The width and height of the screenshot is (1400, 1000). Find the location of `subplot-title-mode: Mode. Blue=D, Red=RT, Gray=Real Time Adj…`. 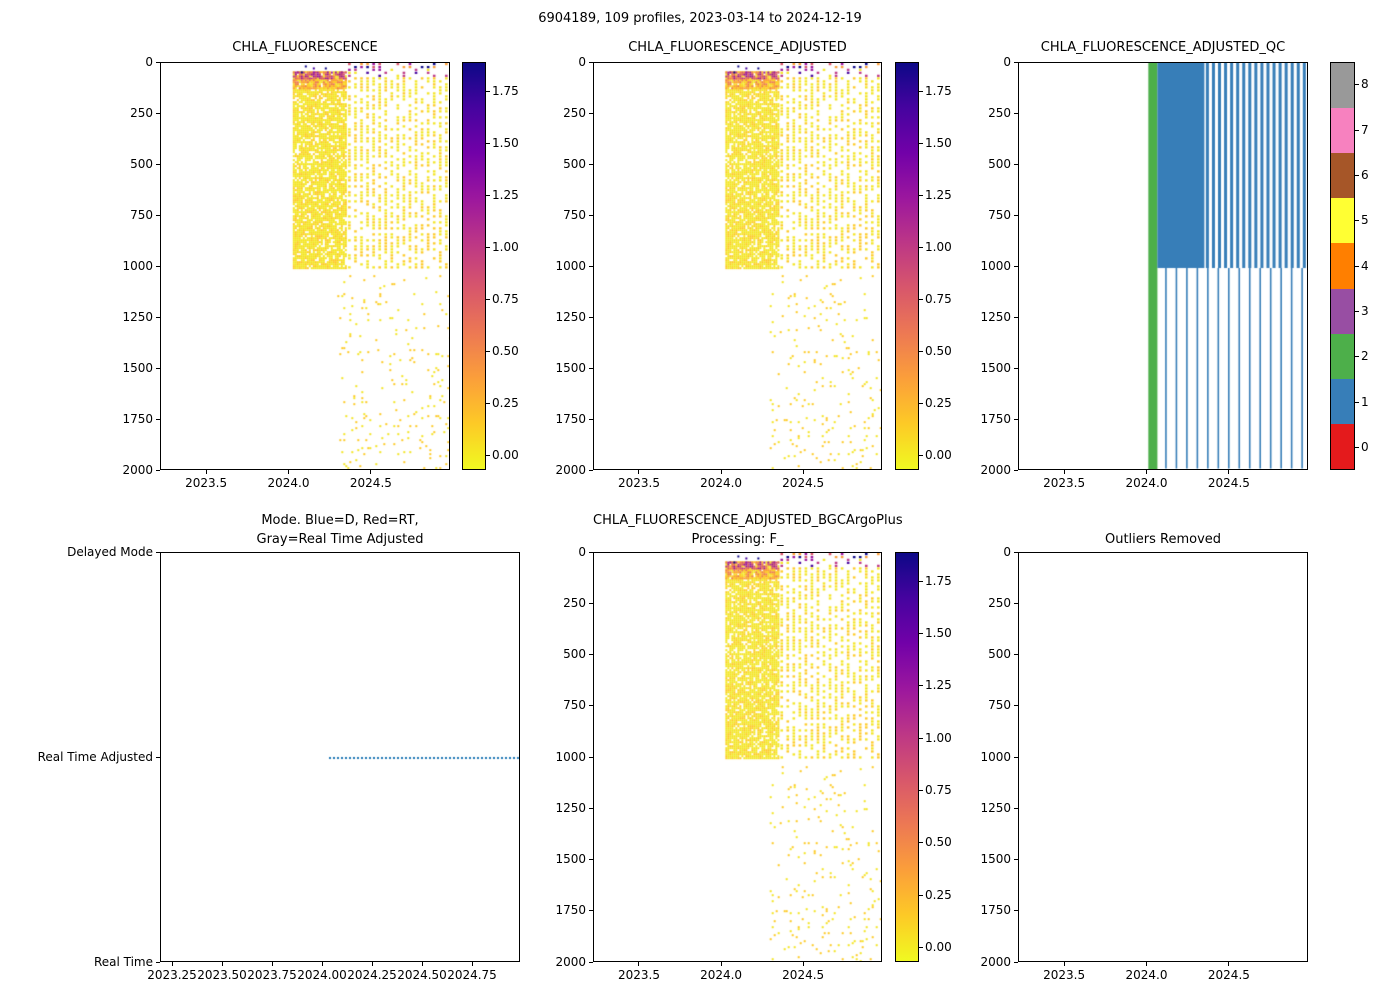

subplot-title-mode: Mode. Blue=D, Red=RT, Gray=Real Time Adj… is located at coordinates (340, 530).